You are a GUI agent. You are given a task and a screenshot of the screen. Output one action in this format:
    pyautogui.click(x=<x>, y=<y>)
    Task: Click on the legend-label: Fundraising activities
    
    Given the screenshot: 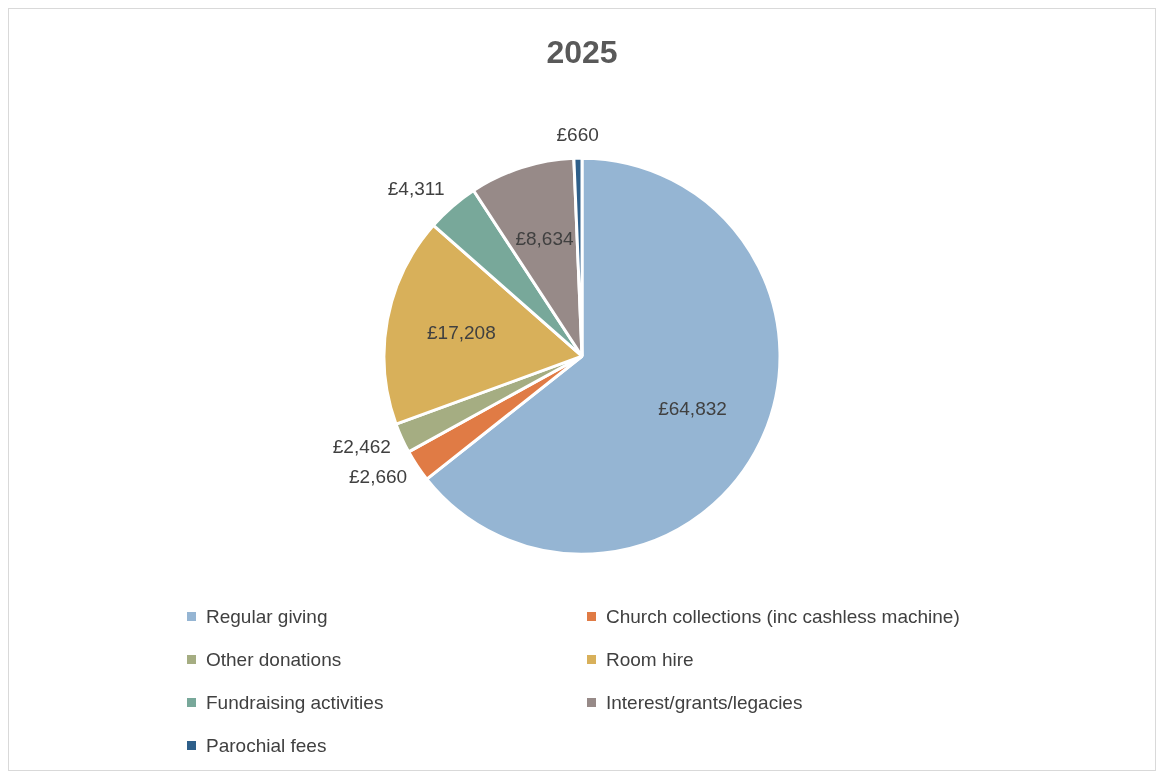 What is the action you would take?
    pyautogui.click(x=295, y=702)
    